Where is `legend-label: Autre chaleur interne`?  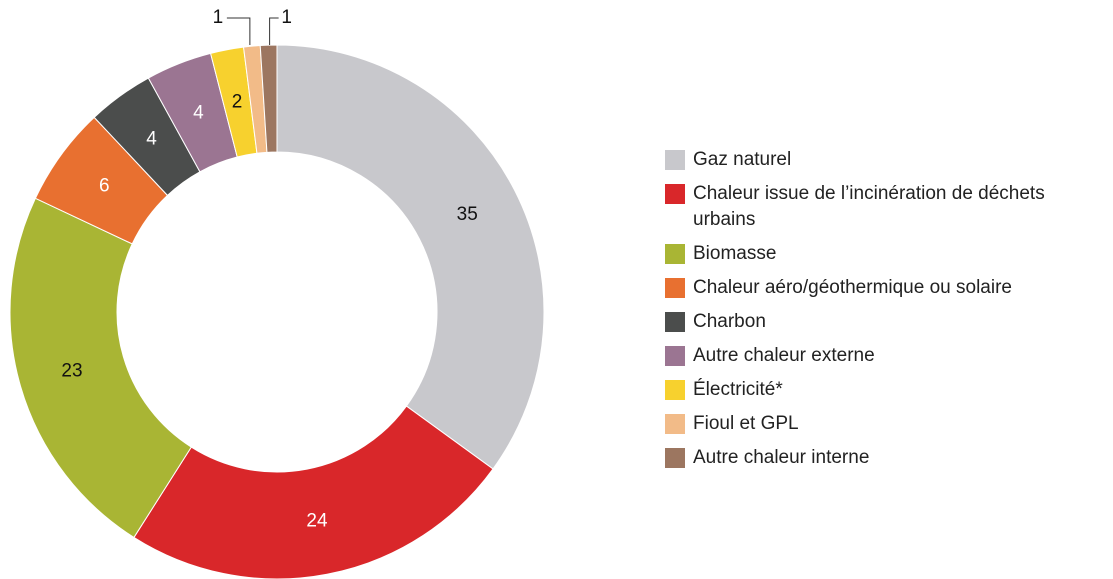 legend-label: Autre chaleur interne is located at coordinates (781, 457).